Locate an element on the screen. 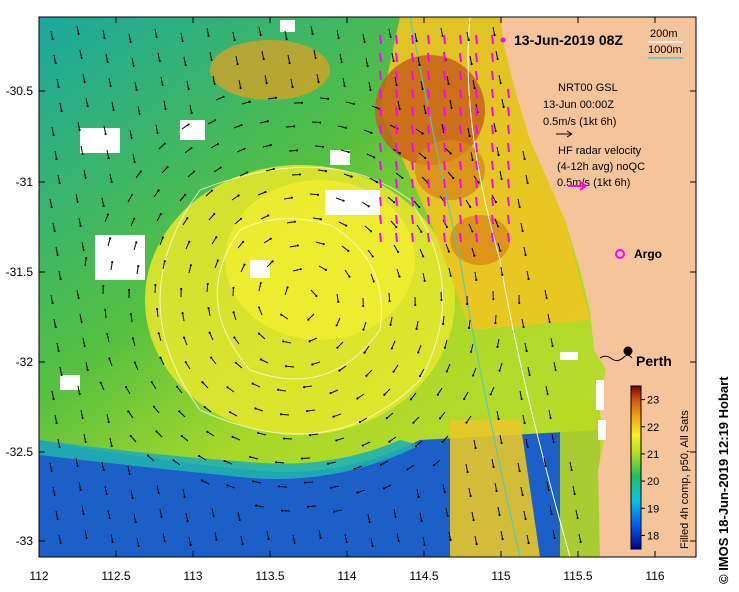 Image resolution: width=739 pixels, height=592 pixels. x-tick-label: 115 is located at coordinates (500, 576).